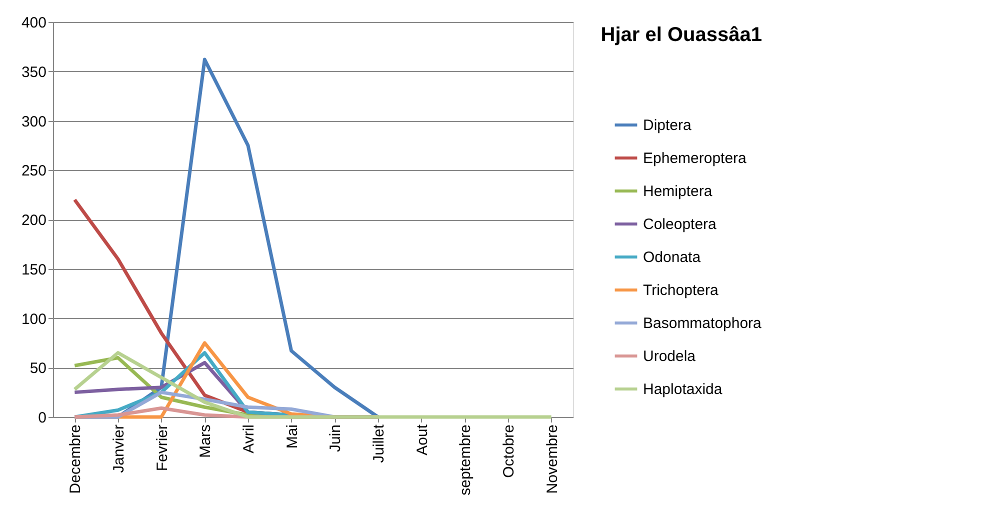  Describe the element at coordinates (205, 441) in the screenshot. I see `x-tick-label: Mars` at that location.